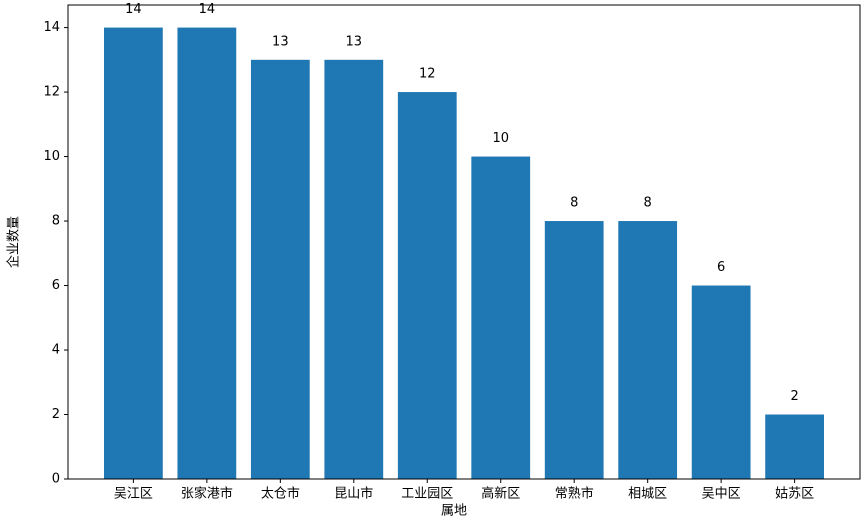  I want to click on y-tick-label: 4, so click(56, 350).